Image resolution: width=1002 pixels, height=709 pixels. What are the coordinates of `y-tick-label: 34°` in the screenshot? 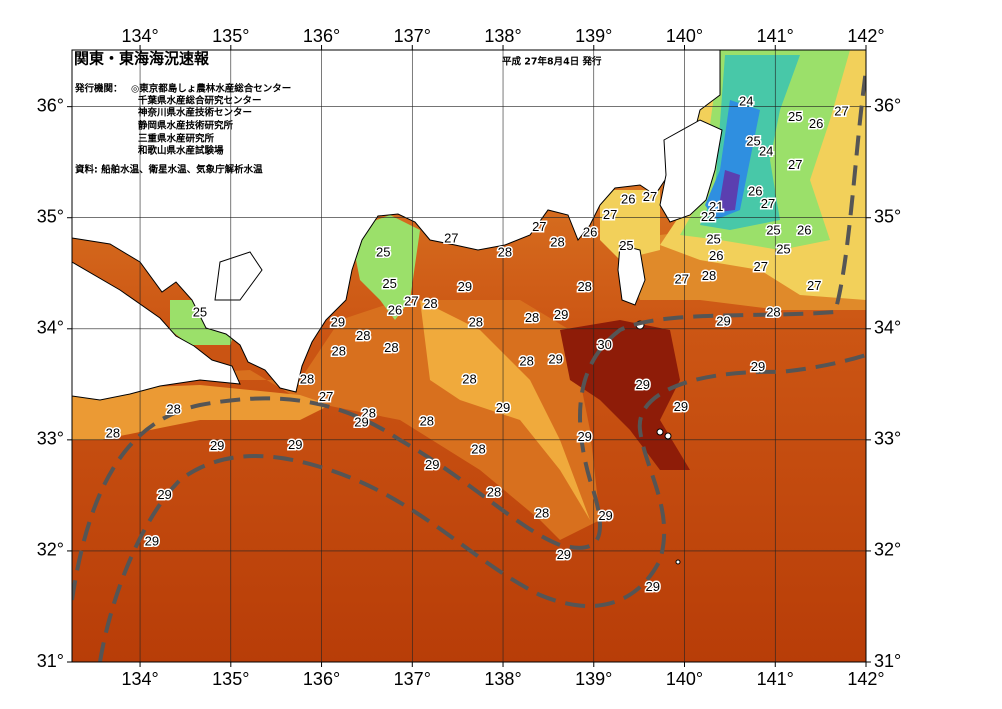 It's located at (887, 328).